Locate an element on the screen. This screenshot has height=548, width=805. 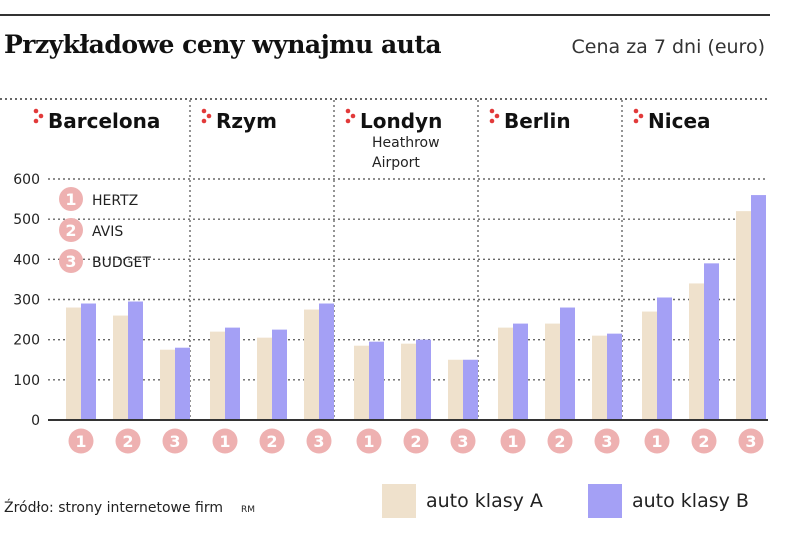
legend-item-class-a: auto klasy A is located at coordinates (462, 501).